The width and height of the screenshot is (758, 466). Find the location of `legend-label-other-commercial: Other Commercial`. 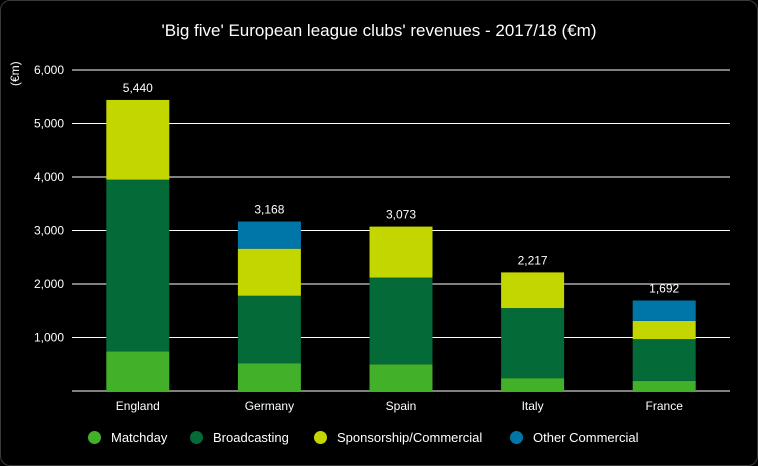

legend-label-other-commercial: Other Commercial is located at coordinates (586, 437).